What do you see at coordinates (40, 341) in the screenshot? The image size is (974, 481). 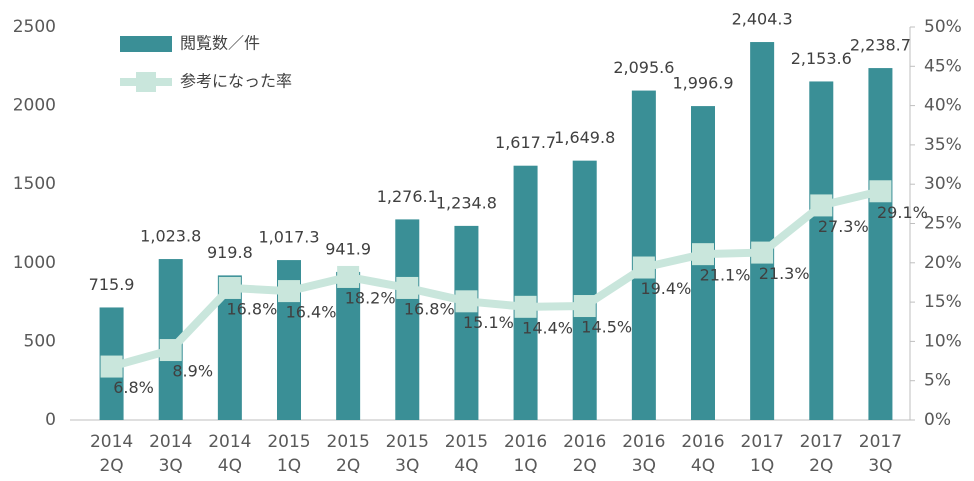 I see `y-tick-label: 500` at bounding box center [40, 341].